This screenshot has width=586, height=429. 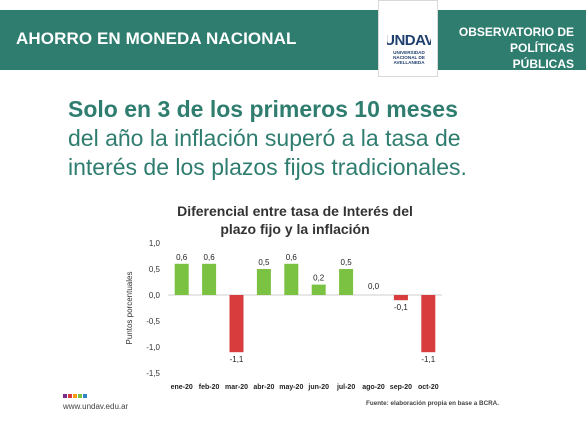 I want to click on y-tick-label: 0,5, so click(x=155, y=269).